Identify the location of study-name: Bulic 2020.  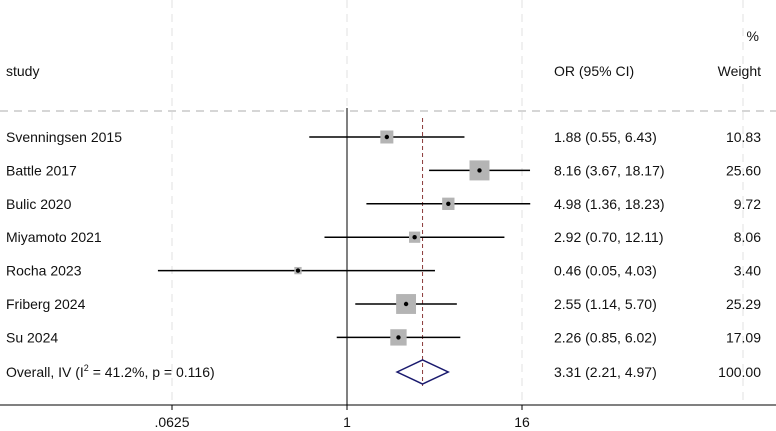
(39, 204).